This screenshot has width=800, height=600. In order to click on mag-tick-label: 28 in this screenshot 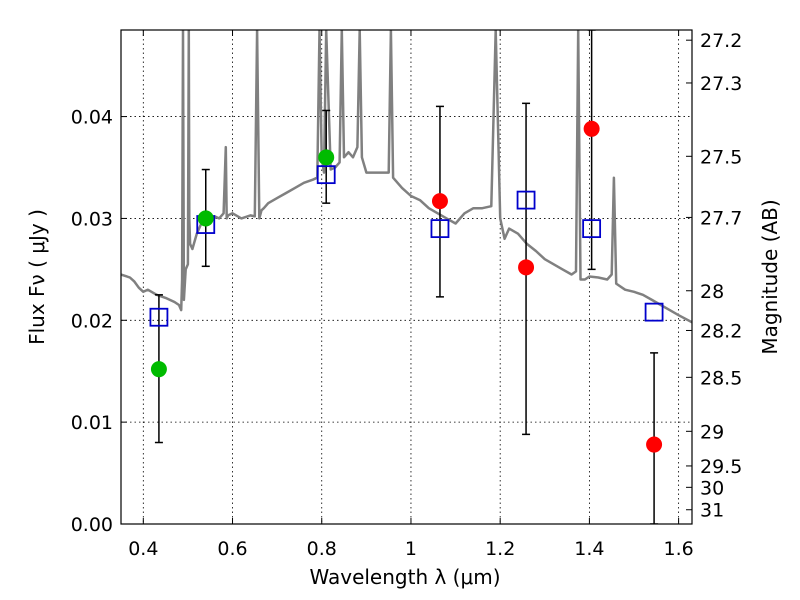, I will do `click(712, 292)`.